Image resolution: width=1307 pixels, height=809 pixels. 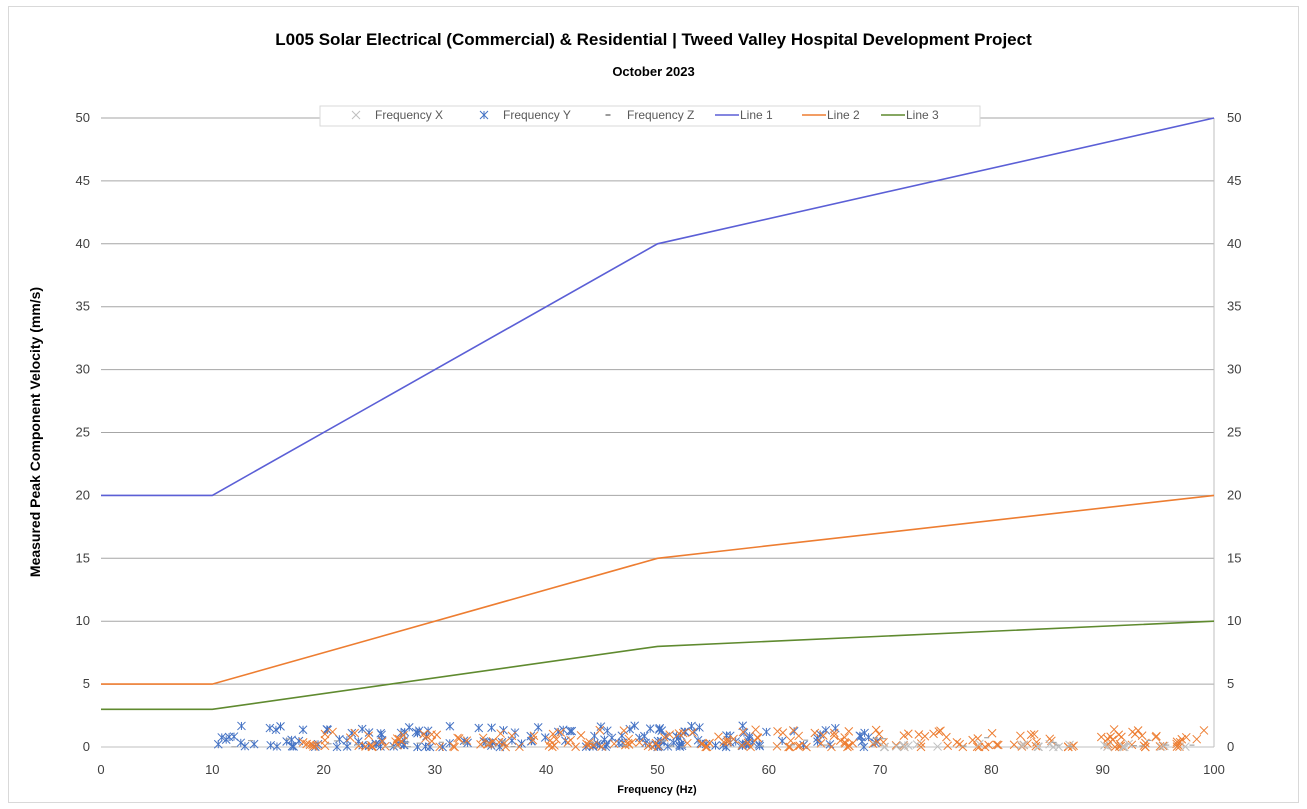 I want to click on y-tick-label-left: 20, so click(x=83, y=494).